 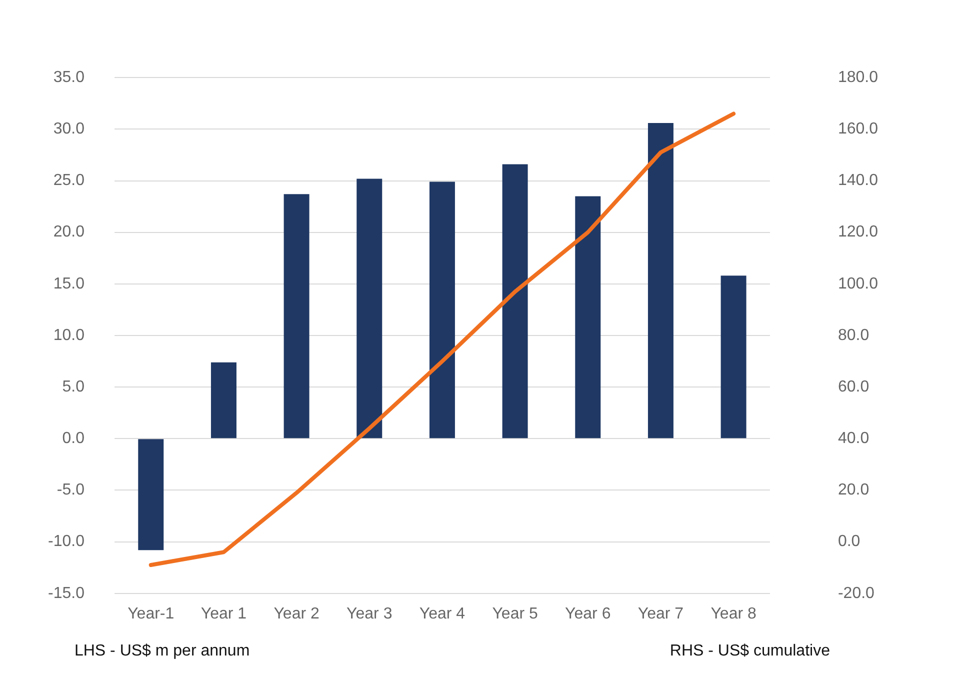 I want to click on x-tick-label: Year 5, so click(x=515, y=613).